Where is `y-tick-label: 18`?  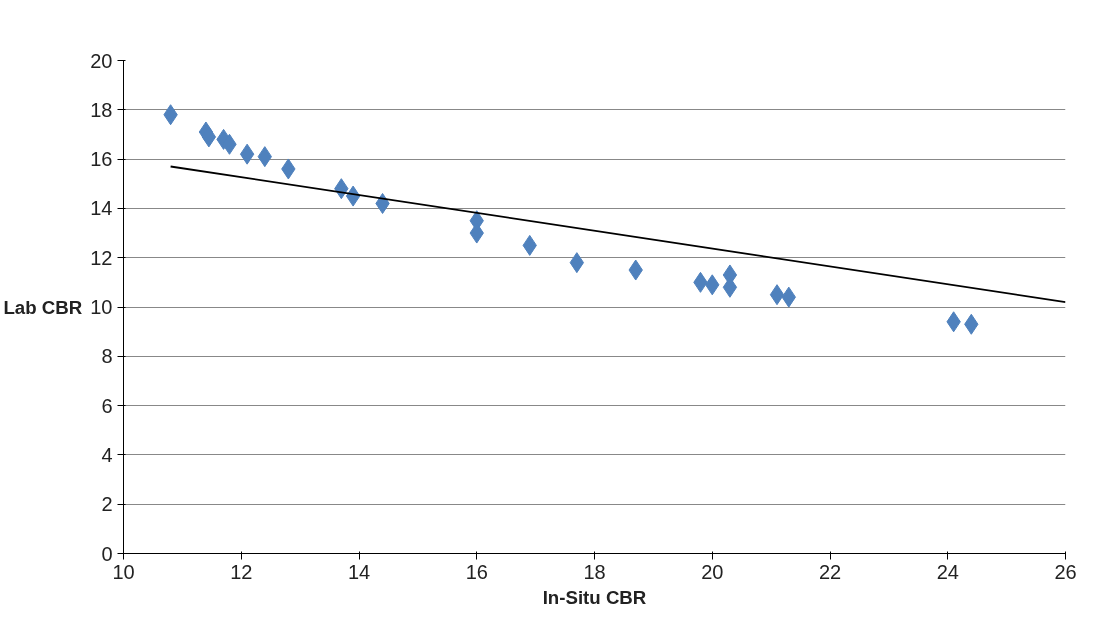 y-tick-label: 18 is located at coordinates (101, 109).